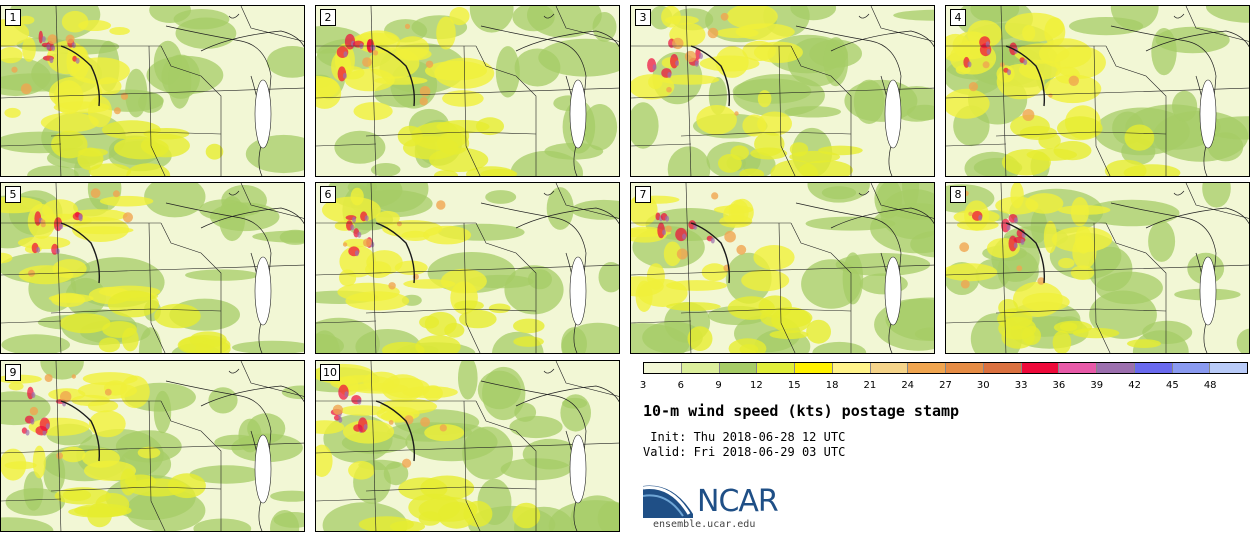 The width and height of the screenshot is (1260, 533). What do you see at coordinates (704, 524) in the screenshot?
I see `site-url: ensemble.ucar.edu` at bounding box center [704, 524].